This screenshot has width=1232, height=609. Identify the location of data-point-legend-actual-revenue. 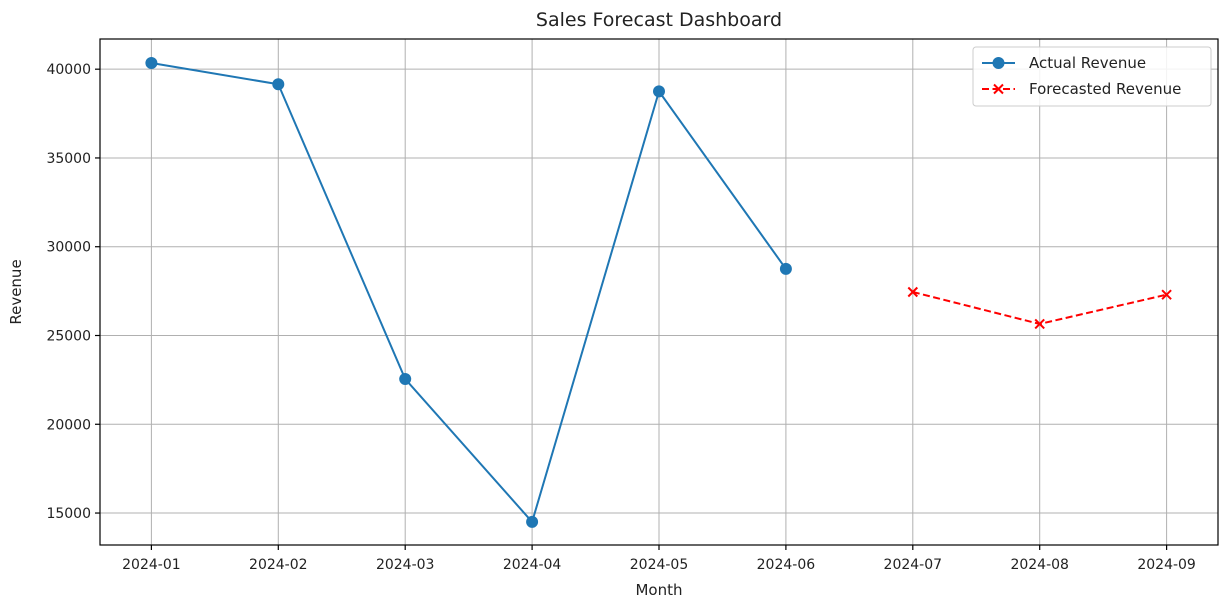
(998, 63).